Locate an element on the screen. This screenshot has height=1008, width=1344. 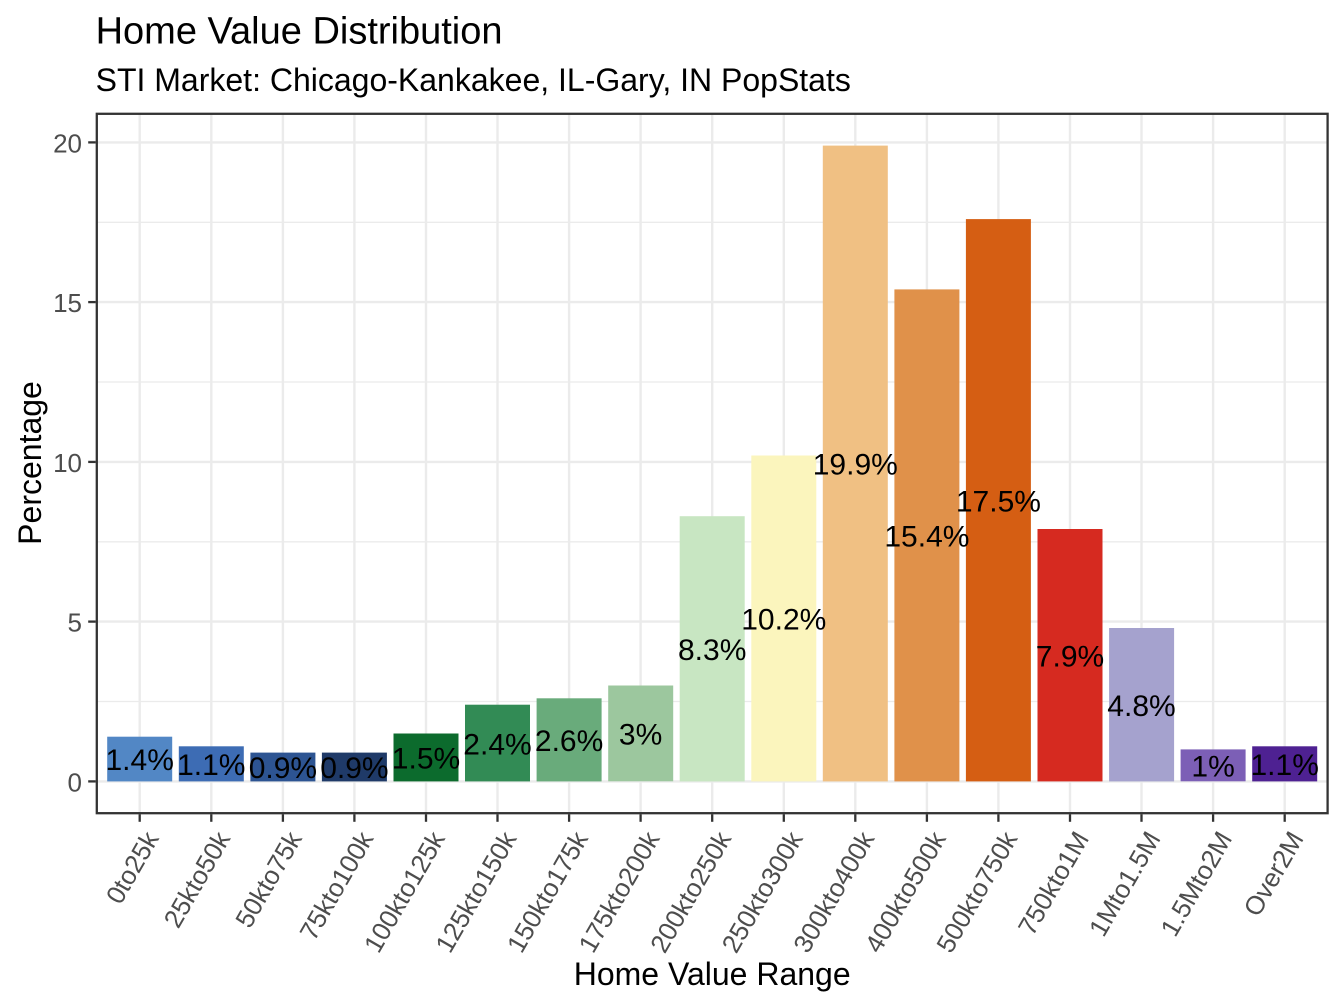
svg-text: 15 is located at coordinates (67, 303).